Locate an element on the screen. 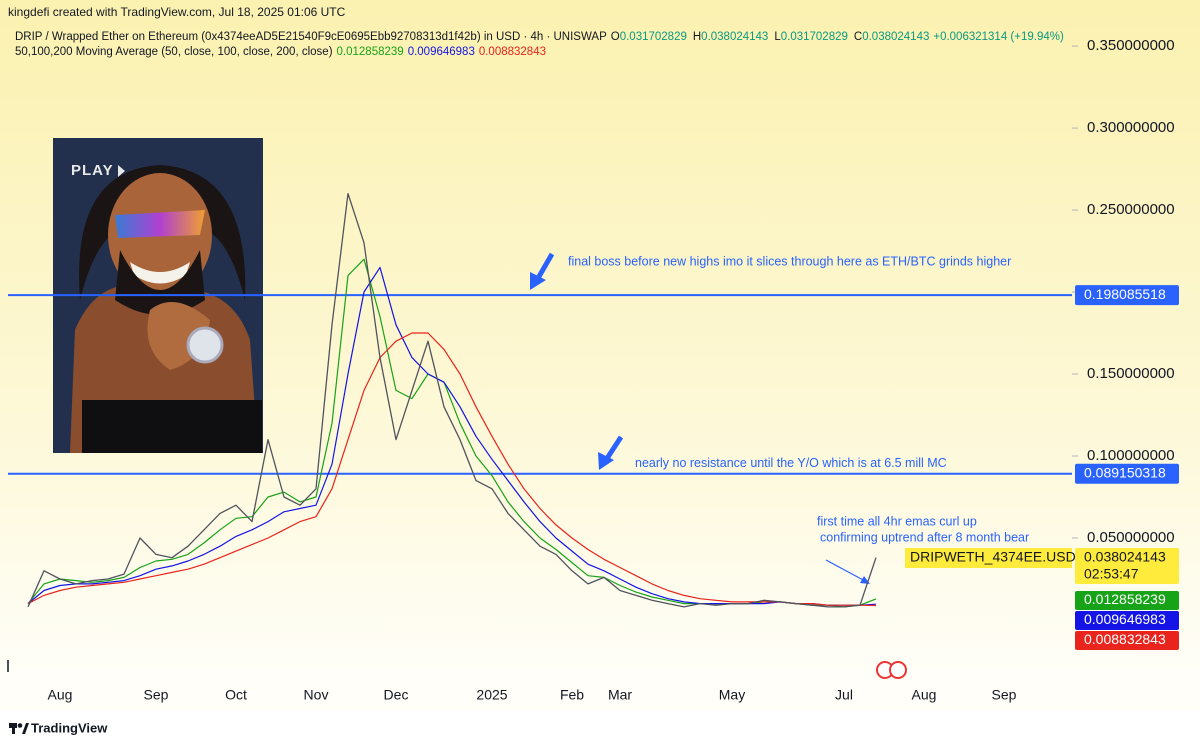  price-tag-label: 0.038024143 is located at coordinates (1125, 557).